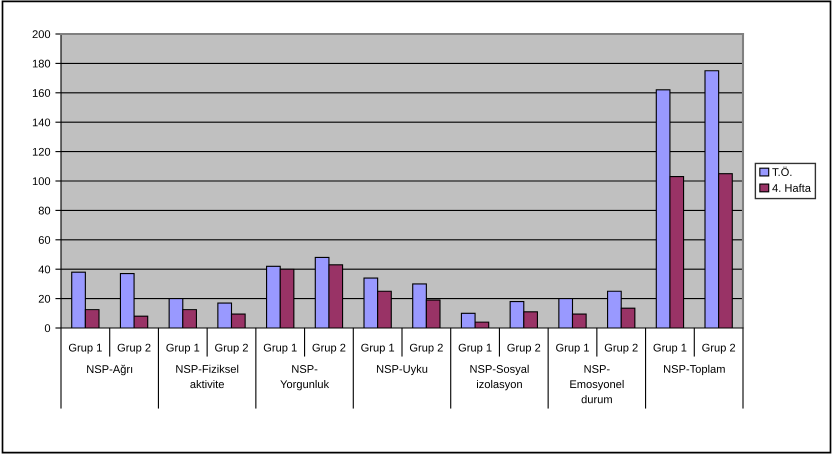 This screenshot has width=833, height=454. I want to click on y-tick-label: 200, so click(41, 34).